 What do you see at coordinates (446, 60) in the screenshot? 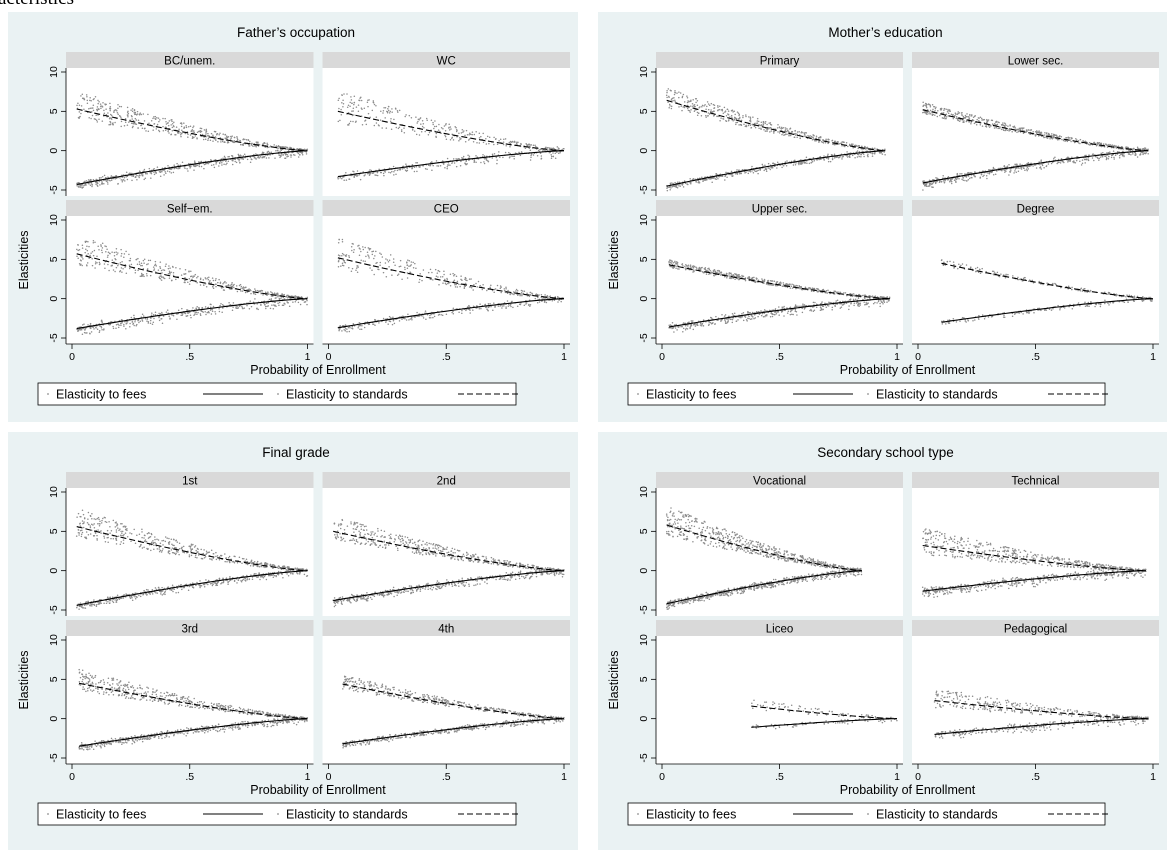
I see `facet-strip` at bounding box center [446, 60].